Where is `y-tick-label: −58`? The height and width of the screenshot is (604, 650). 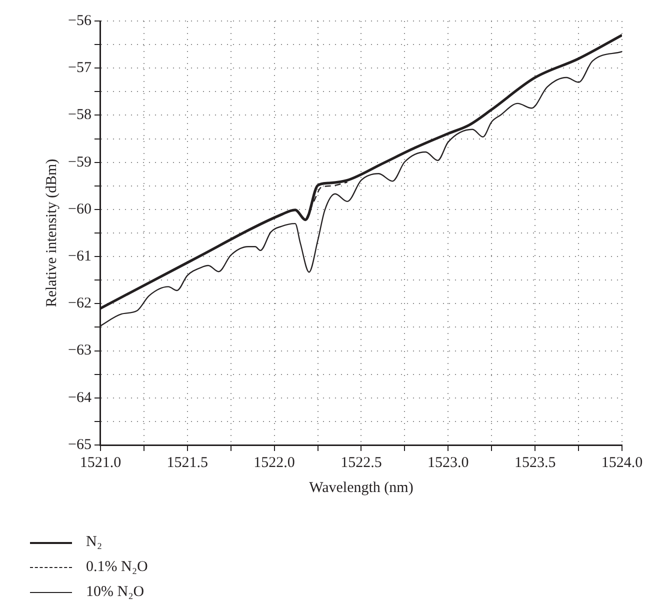 y-tick-label: −58 is located at coordinates (80, 115).